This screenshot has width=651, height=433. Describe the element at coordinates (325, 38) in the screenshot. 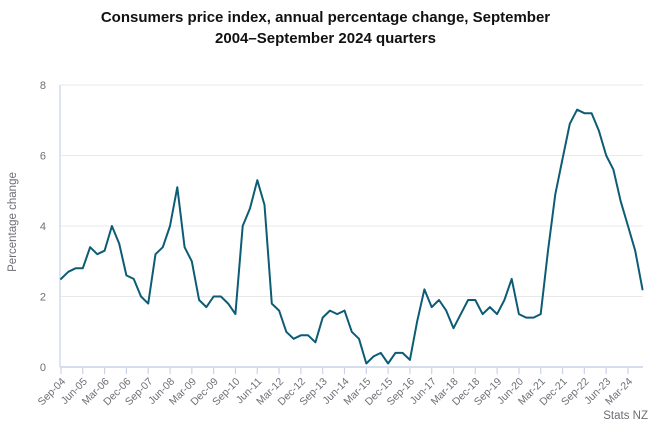

I see `chart-title-line-2: 2004–September 2024 quarters` at that location.